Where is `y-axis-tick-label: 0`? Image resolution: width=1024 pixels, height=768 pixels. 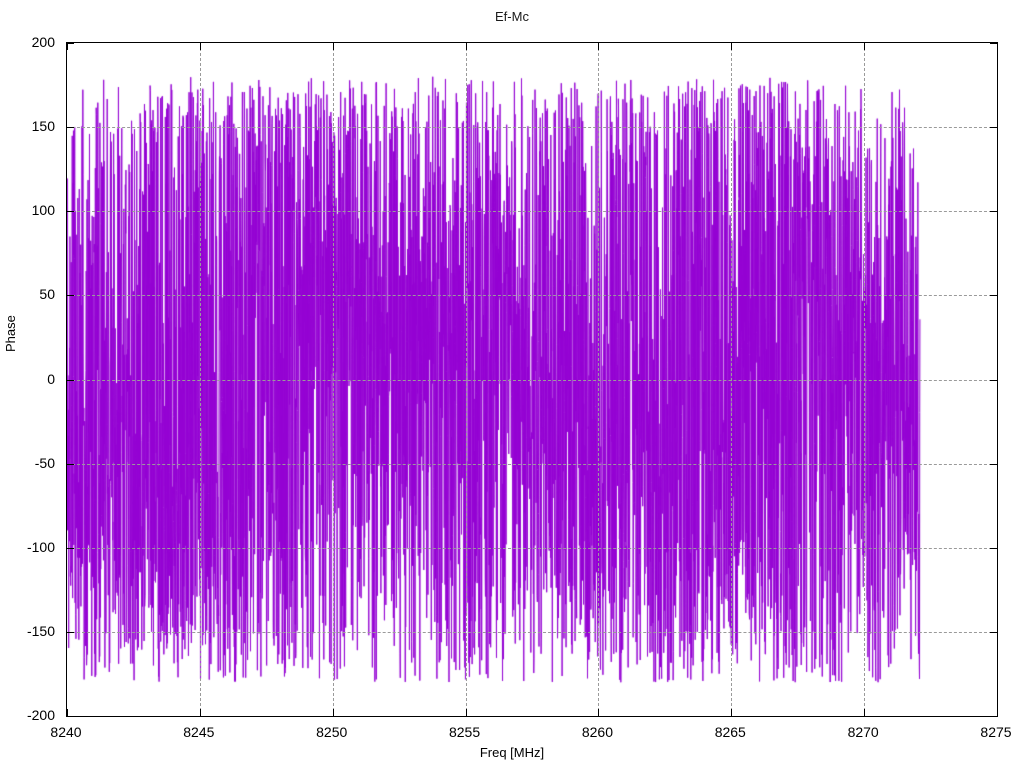 y-axis-tick-label: 0 is located at coordinates (51, 378).